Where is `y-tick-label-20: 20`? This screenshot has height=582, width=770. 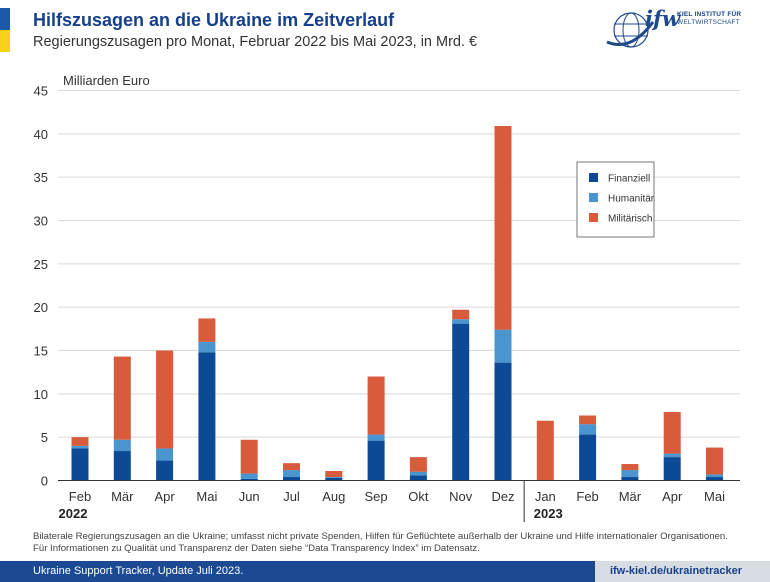 y-tick-label-20: 20 is located at coordinates (41, 307).